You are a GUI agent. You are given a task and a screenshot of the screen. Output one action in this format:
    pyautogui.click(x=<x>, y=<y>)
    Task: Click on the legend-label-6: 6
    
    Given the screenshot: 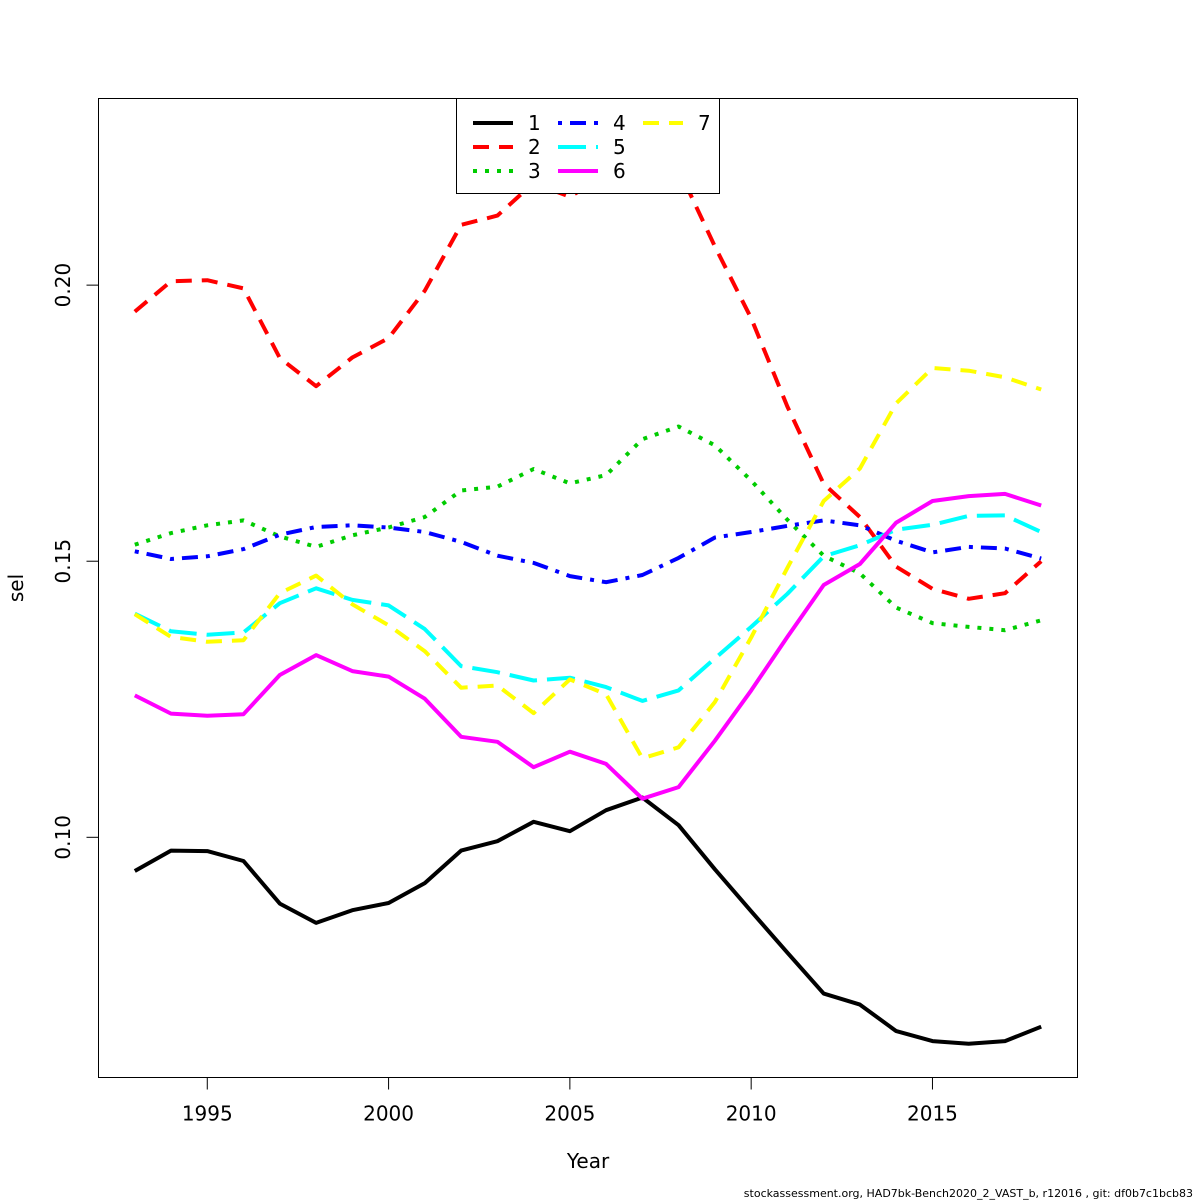 What is the action you would take?
    pyautogui.click(x=619, y=171)
    